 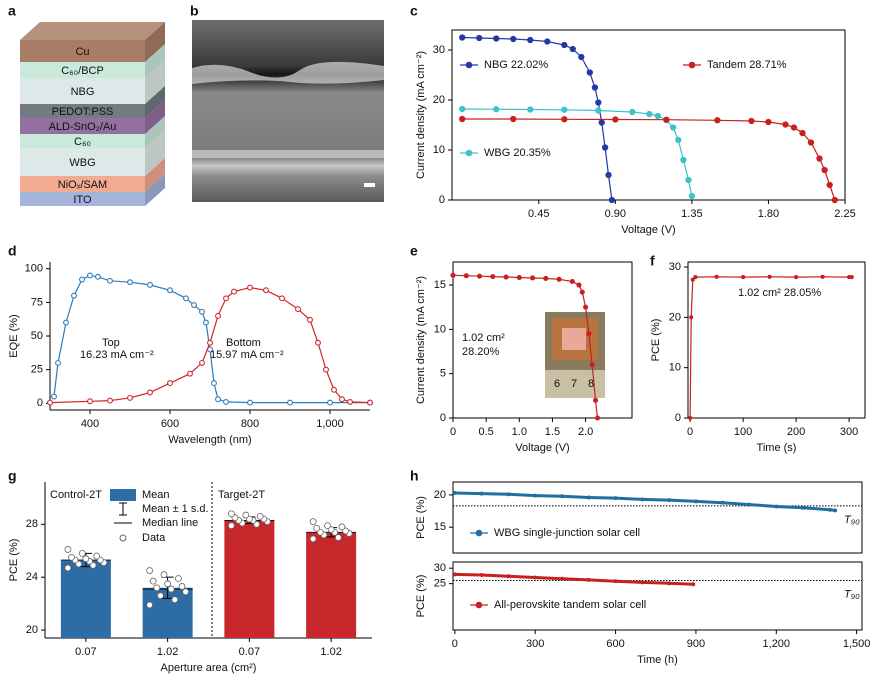 What do you see at coordinates (155, 153) in the screenshot?
I see `layer-side` at bounding box center [155, 153].